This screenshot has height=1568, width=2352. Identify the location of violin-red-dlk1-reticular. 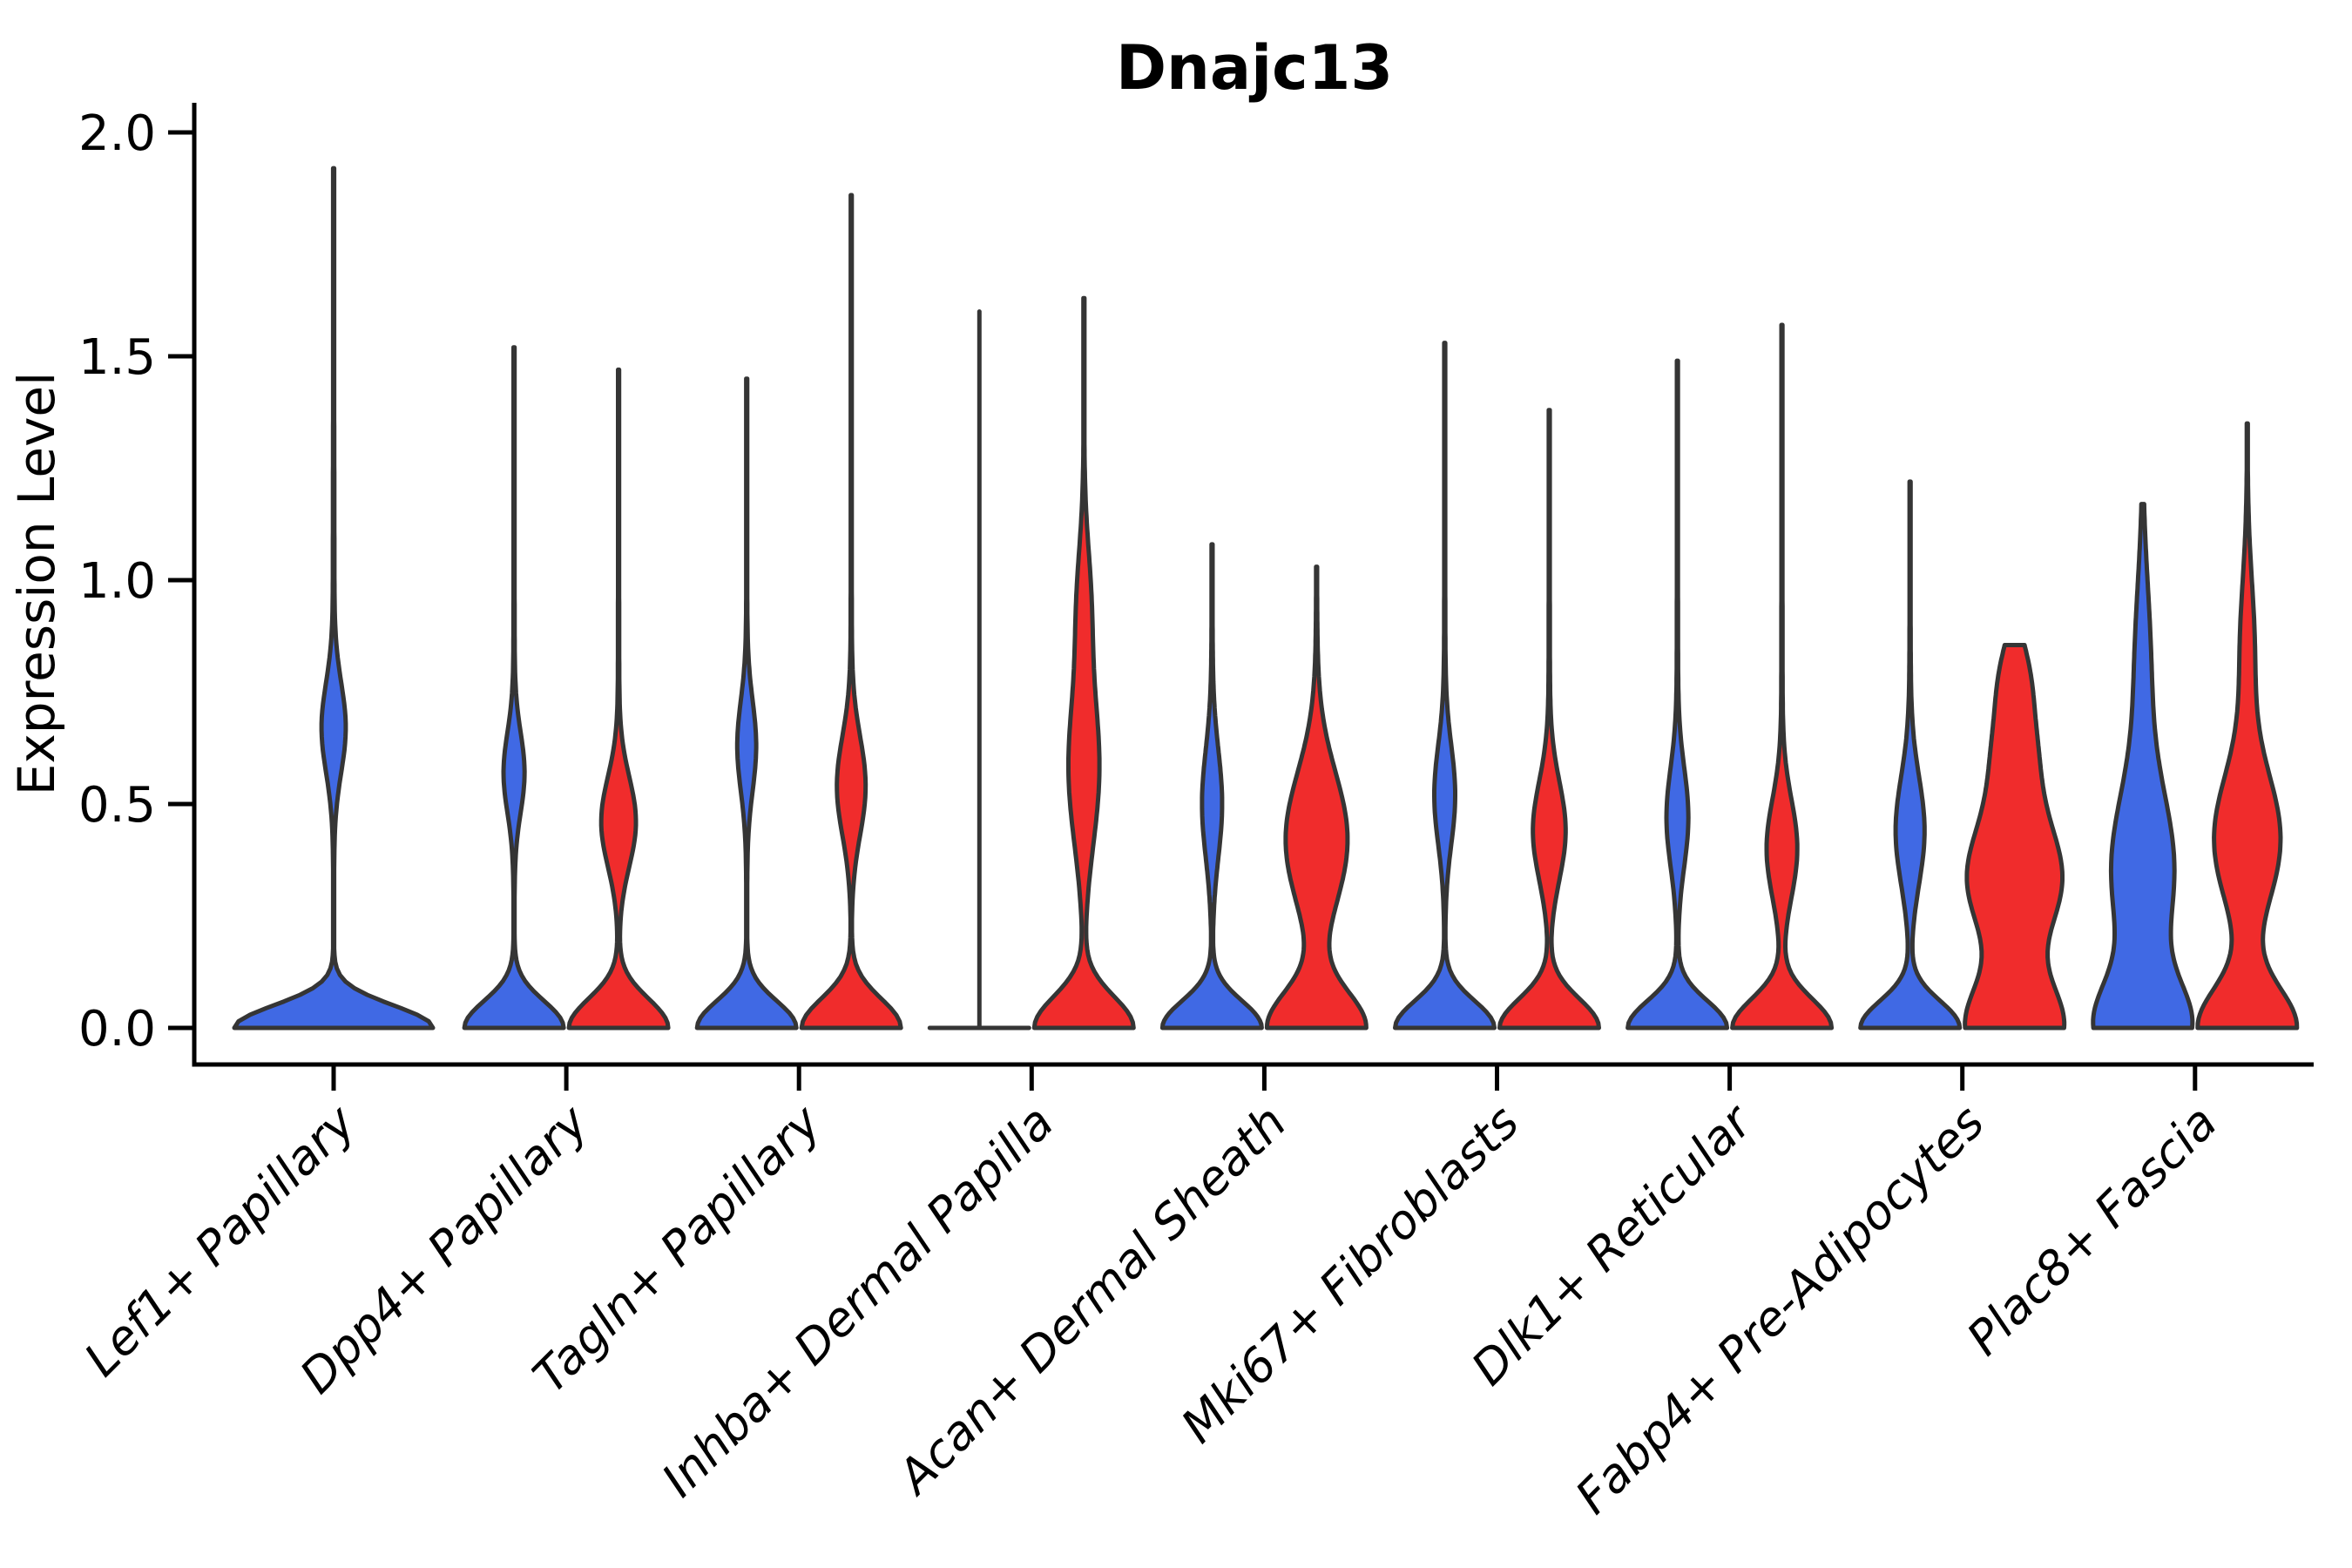
(1782, 677).